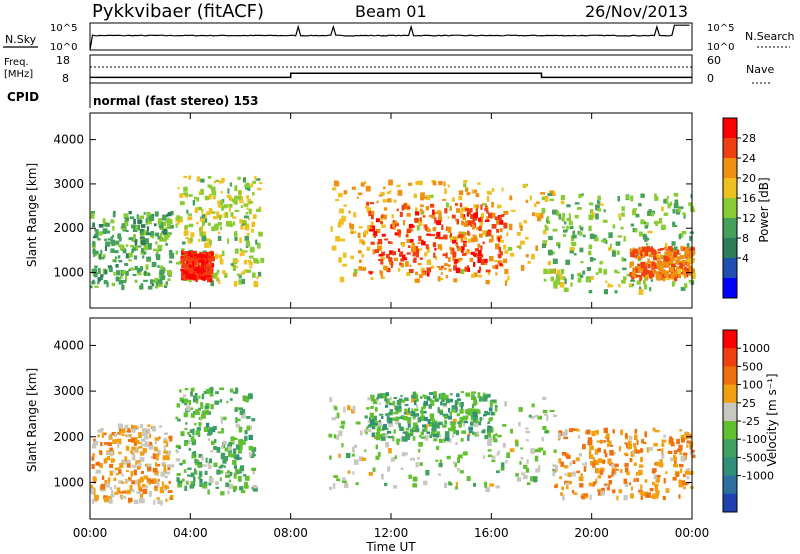 Image resolution: width=800 pixels, height=554 pixels. I want to click on power-colorbar-tick-label: 8, so click(745, 238).